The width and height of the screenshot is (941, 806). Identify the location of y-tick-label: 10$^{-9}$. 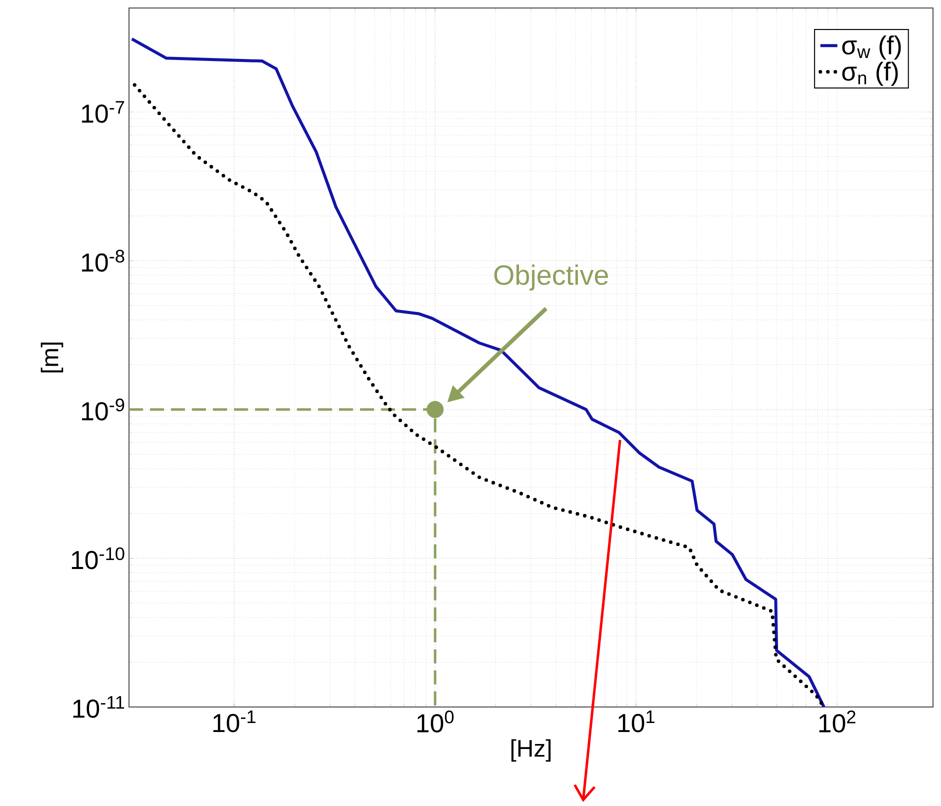
(103, 409).